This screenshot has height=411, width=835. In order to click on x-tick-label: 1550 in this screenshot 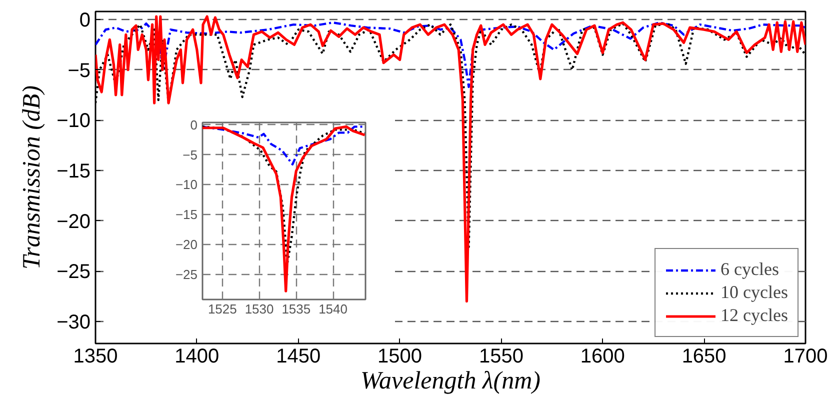, I will do `click(501, 357)`.